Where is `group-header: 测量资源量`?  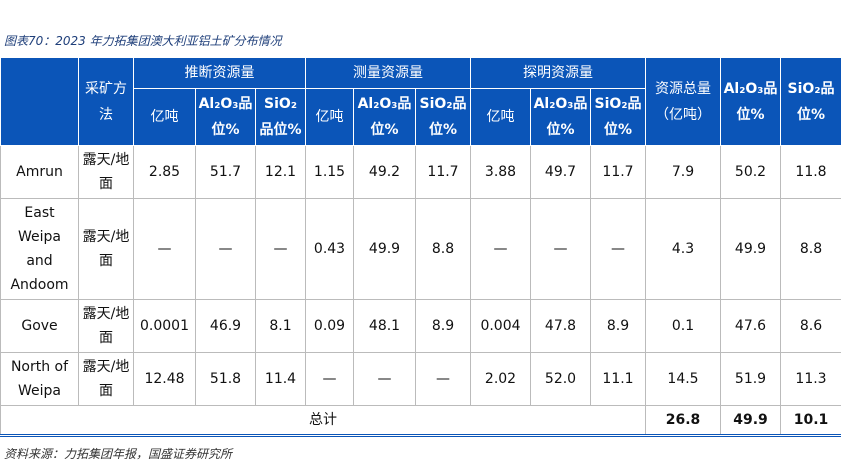
group-header: 测量资源量 is located at coordinates (388, 73).